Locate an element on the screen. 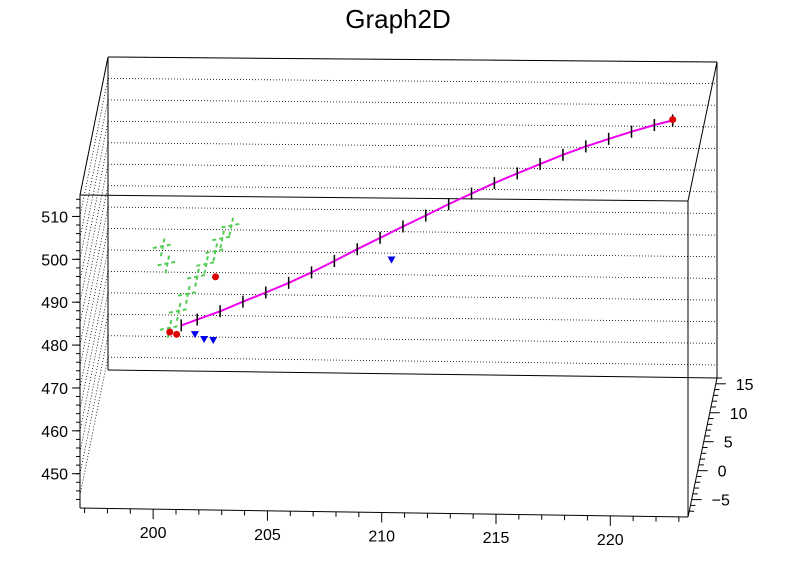 This screenshot has height=572, width=796. x-tick-label: 220 is located at coordinates (610, 540).